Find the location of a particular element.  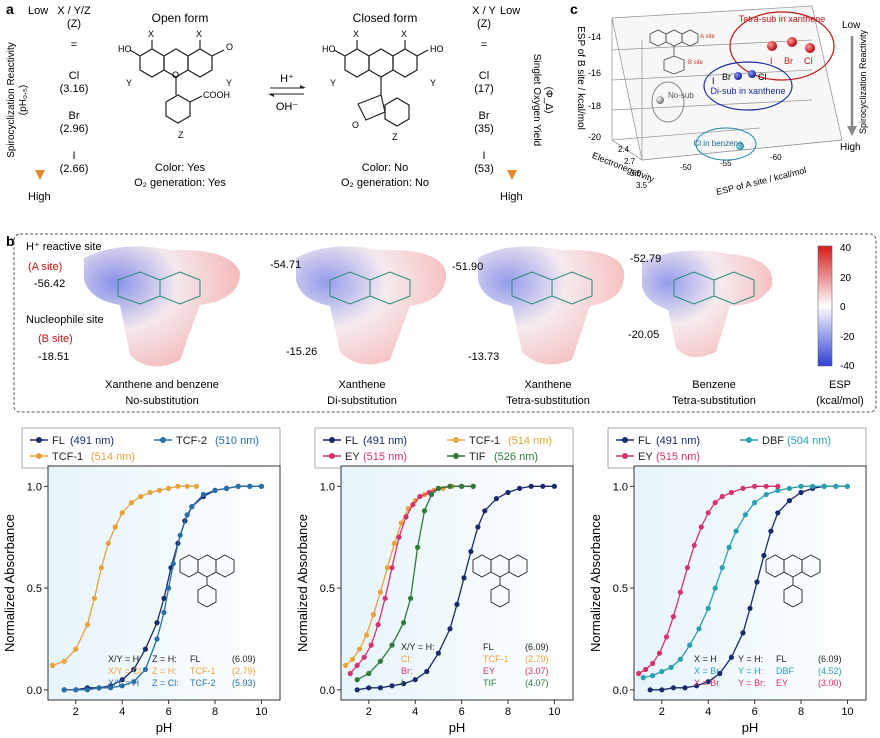

c-cyan-ball is located at coordinates (740, 146).